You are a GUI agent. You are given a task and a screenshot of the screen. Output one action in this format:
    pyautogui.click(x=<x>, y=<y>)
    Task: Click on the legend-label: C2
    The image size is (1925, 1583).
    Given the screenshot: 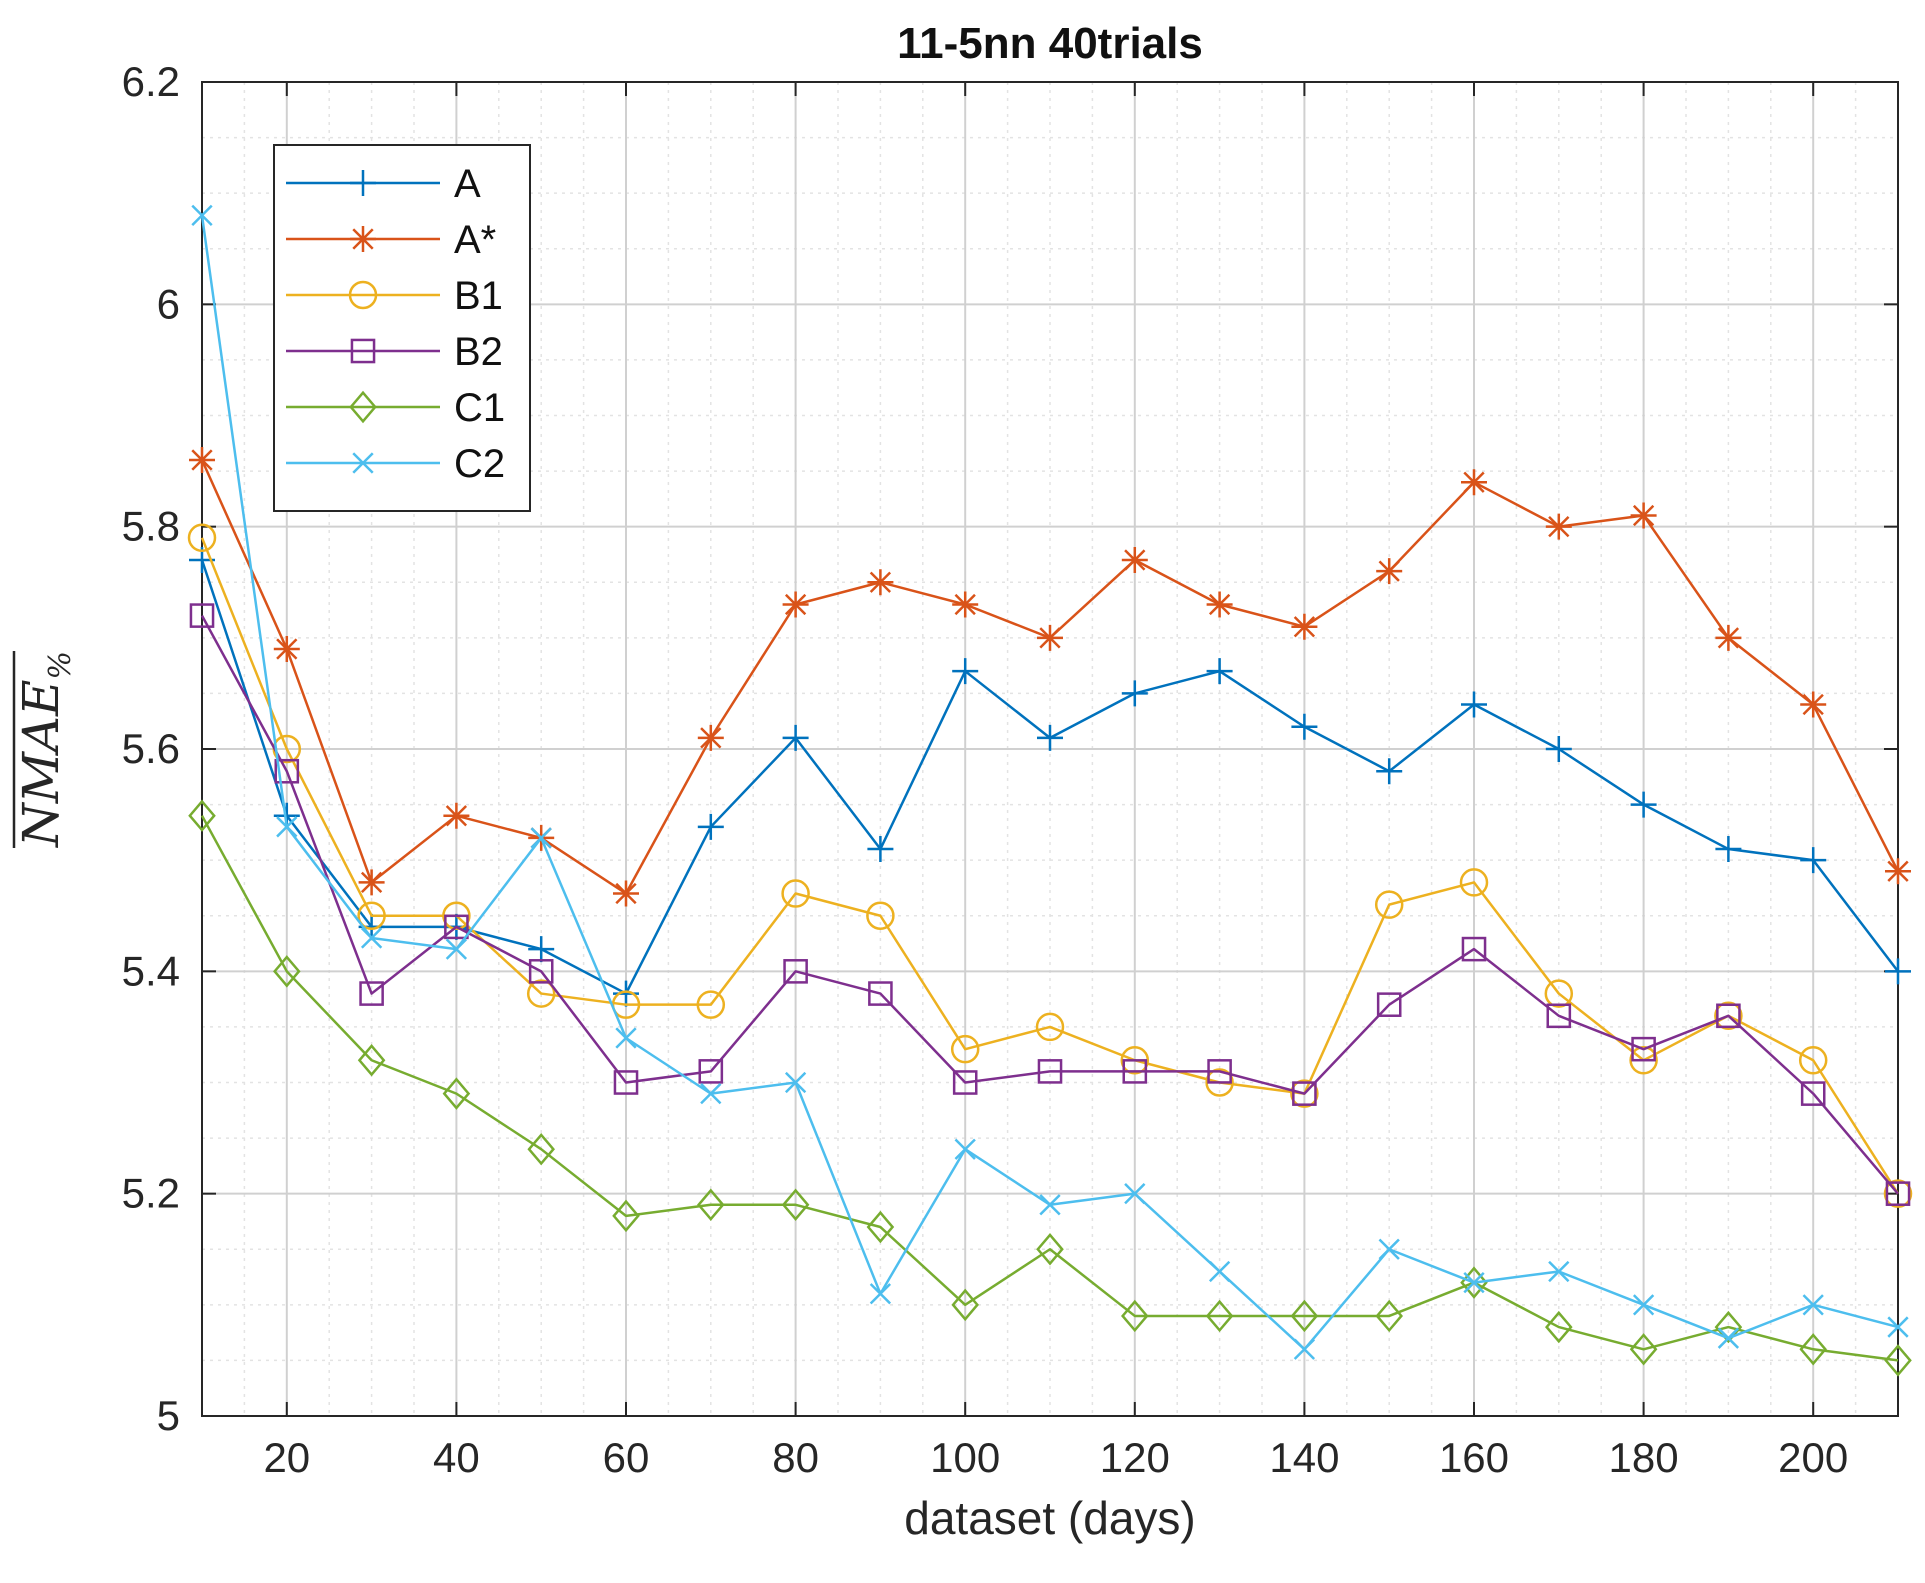 What is the action you would take?
    pyautogui.click(x=479, y=464)
    